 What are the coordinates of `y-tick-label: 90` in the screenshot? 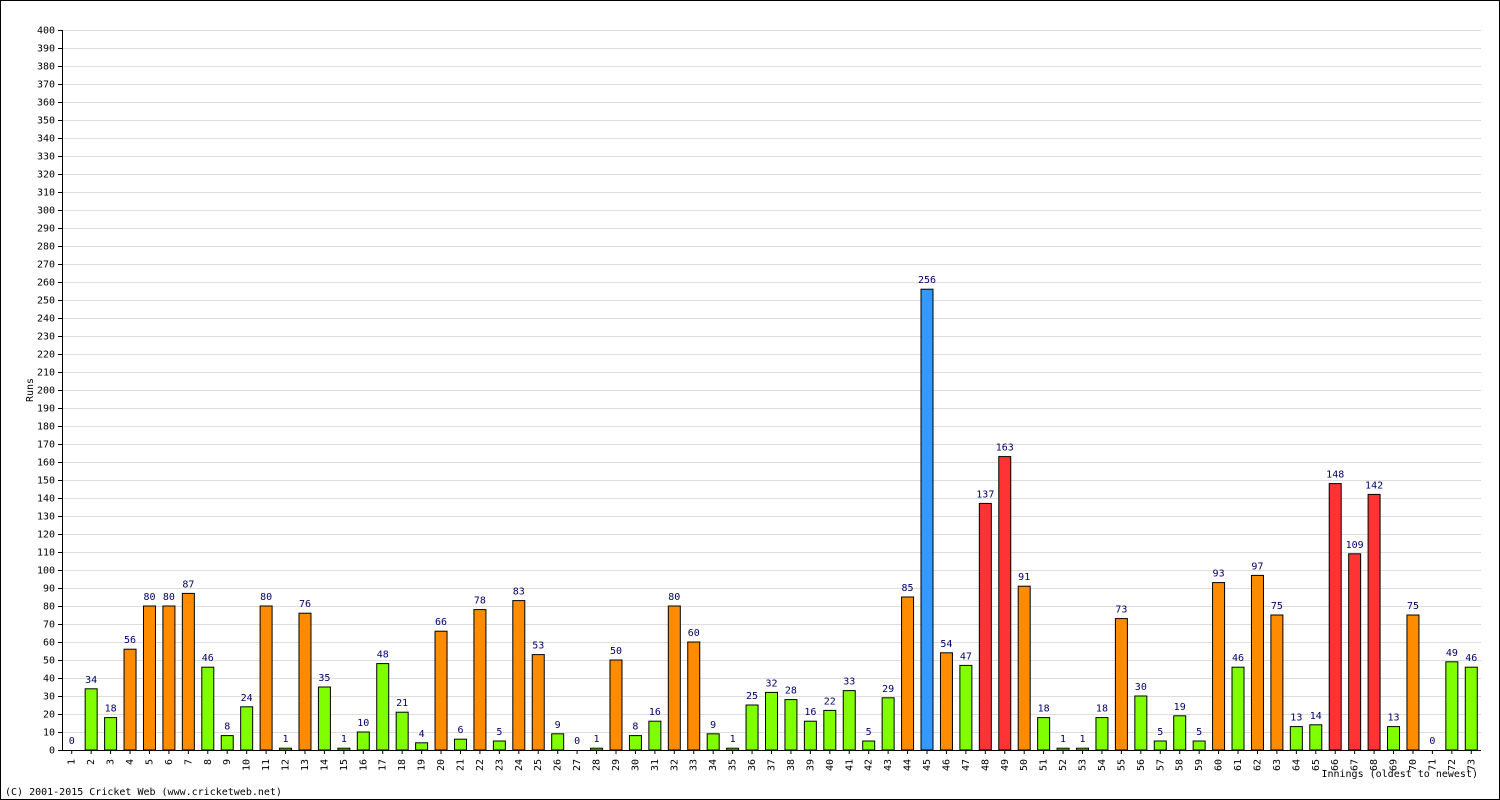 It's located at (49, 589).